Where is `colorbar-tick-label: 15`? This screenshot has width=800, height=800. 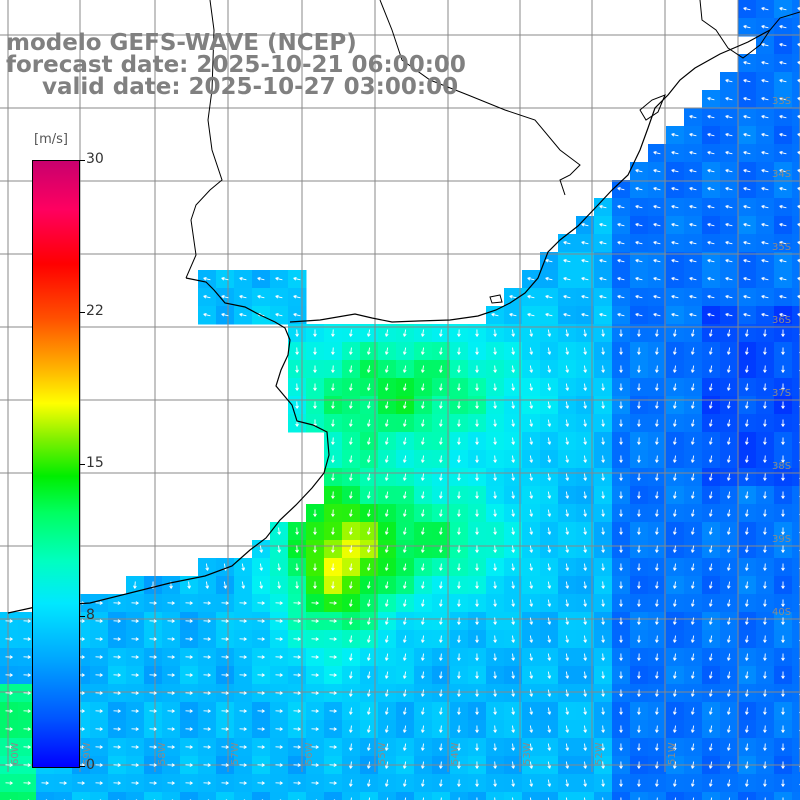 colorbar-tick-label: 15 is located at coordinates (95, 463).